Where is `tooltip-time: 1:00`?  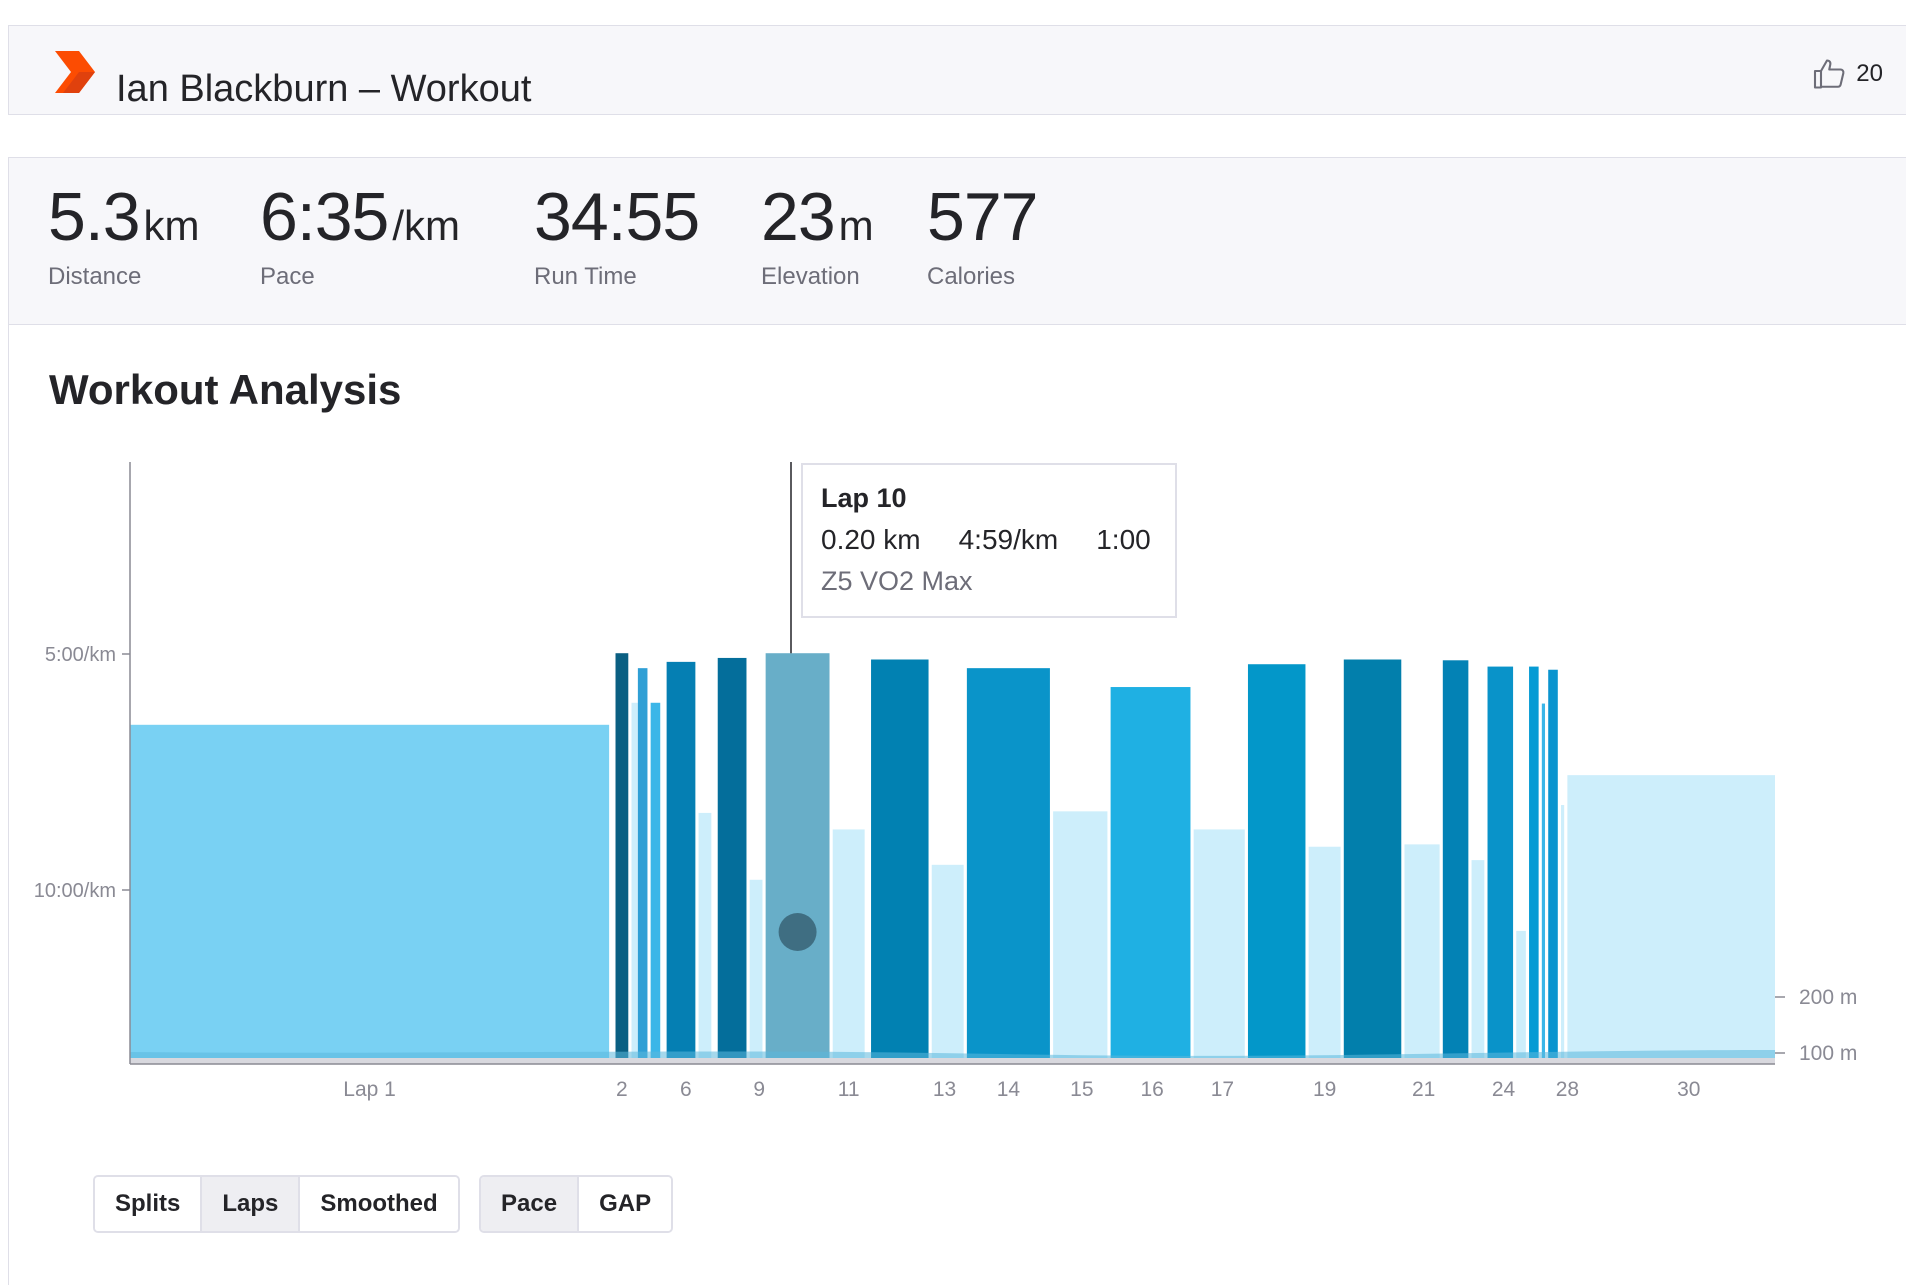 tooltip-time: 1:00 is located at coordinates (1123, 539).